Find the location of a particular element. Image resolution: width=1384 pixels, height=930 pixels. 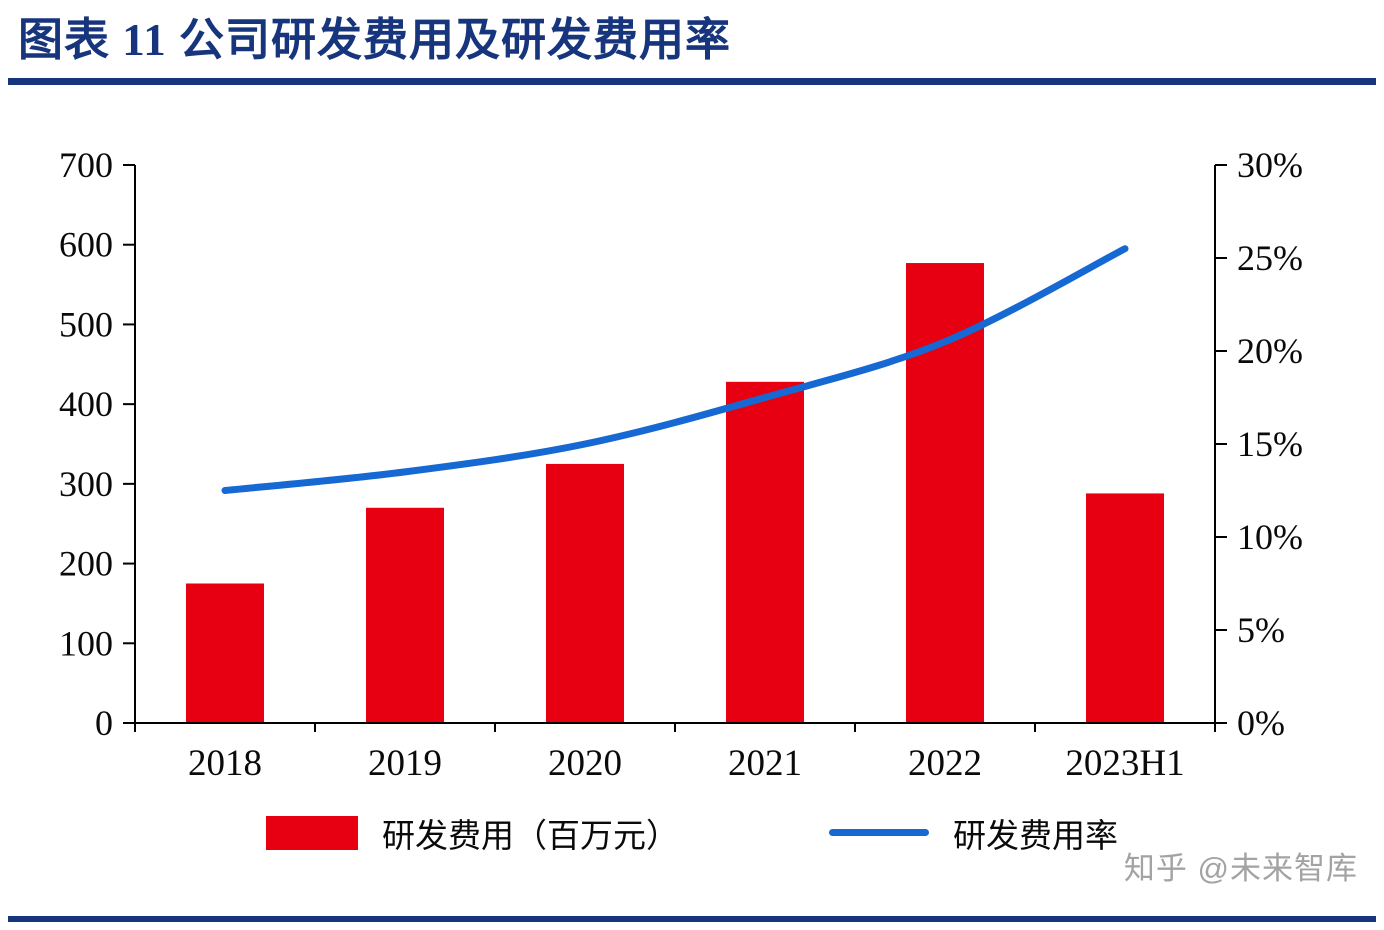

bar-2023H1 is located at coordinates (1125, 607).